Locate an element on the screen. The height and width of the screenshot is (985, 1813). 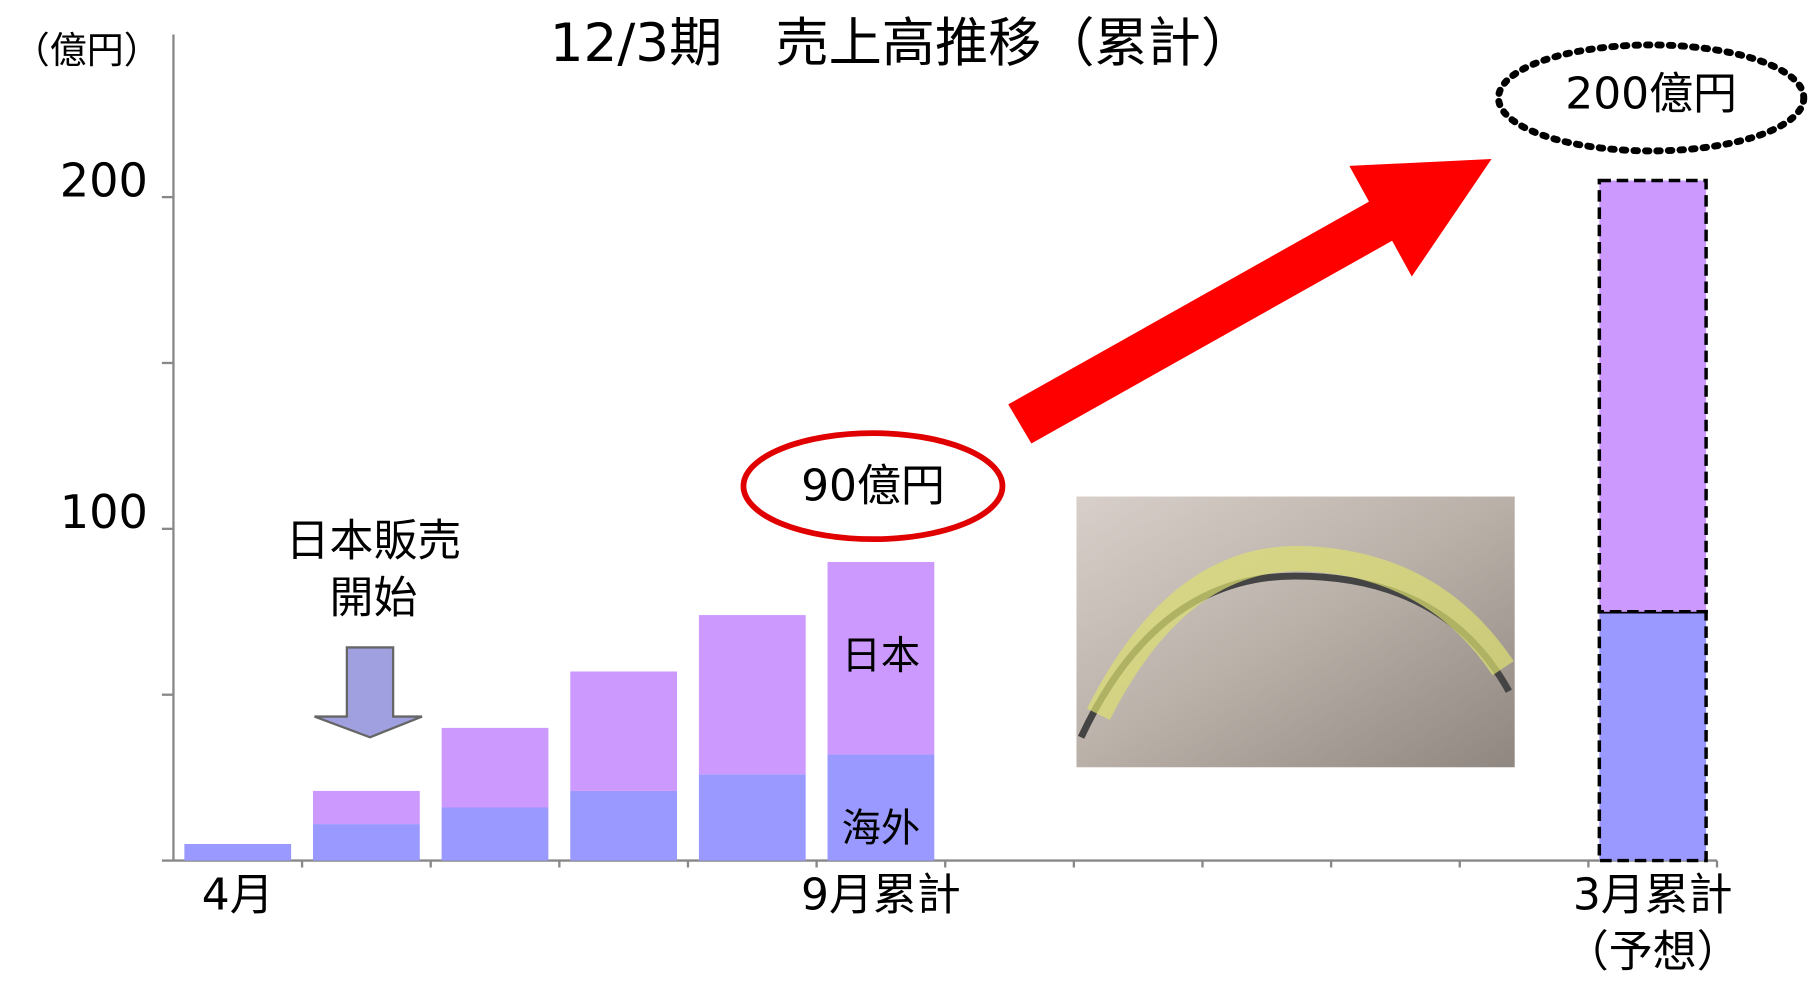
series-label: 海外 is located at coordinates (881, 828).